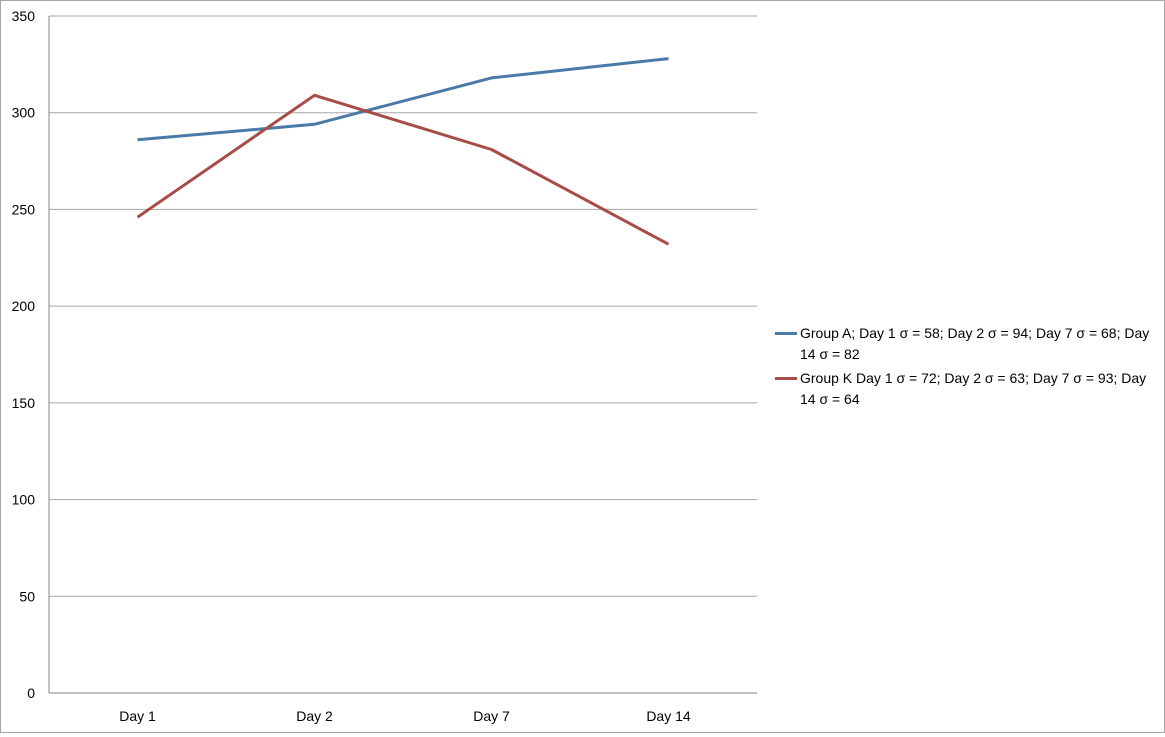  What do you see at coordinates (786, 378) in the screenshot?
I see `legend-swatch-group-k` at bounding box center [786, 378].